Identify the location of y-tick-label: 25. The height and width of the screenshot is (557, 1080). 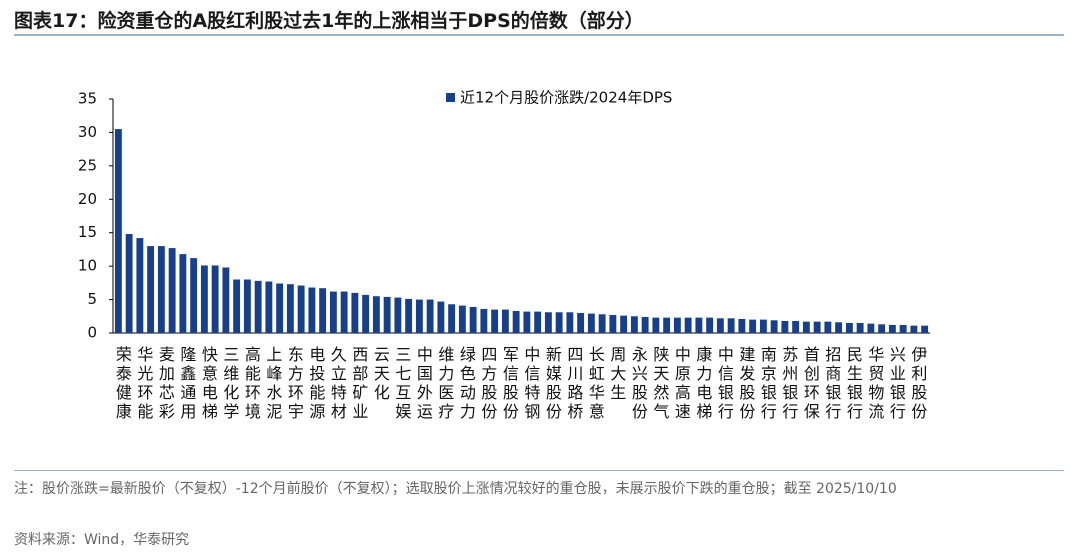
(87, 165).